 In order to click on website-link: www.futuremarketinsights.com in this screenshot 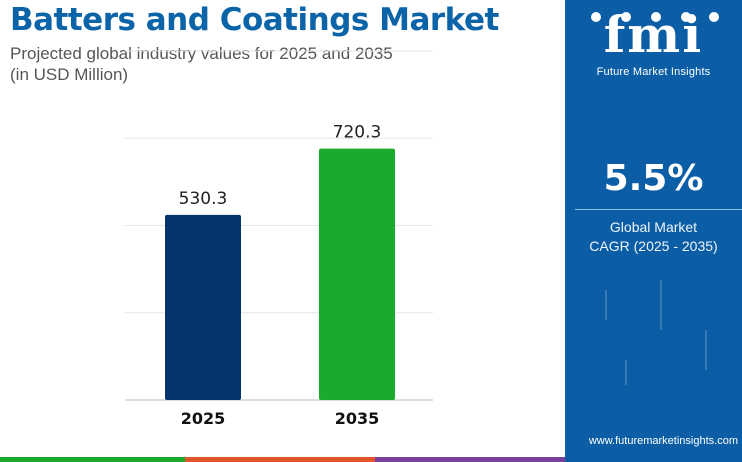, I will do `click(663, 441)`.